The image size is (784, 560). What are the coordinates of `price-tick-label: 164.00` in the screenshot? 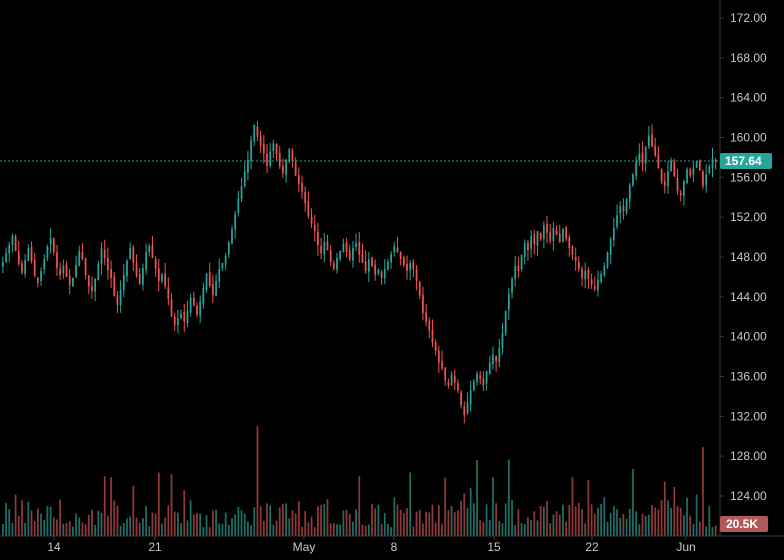 It's located at (748, 98).